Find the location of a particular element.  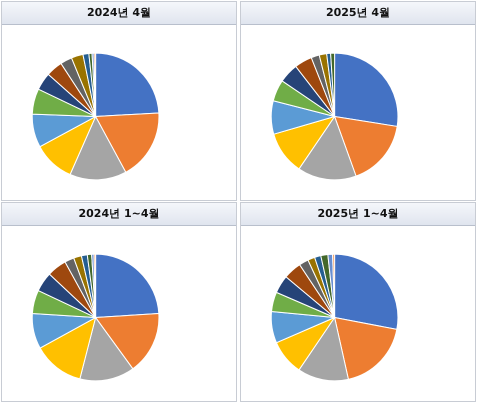

chart-title: 2025년 1~4월 is located at coordinates (358, 214).